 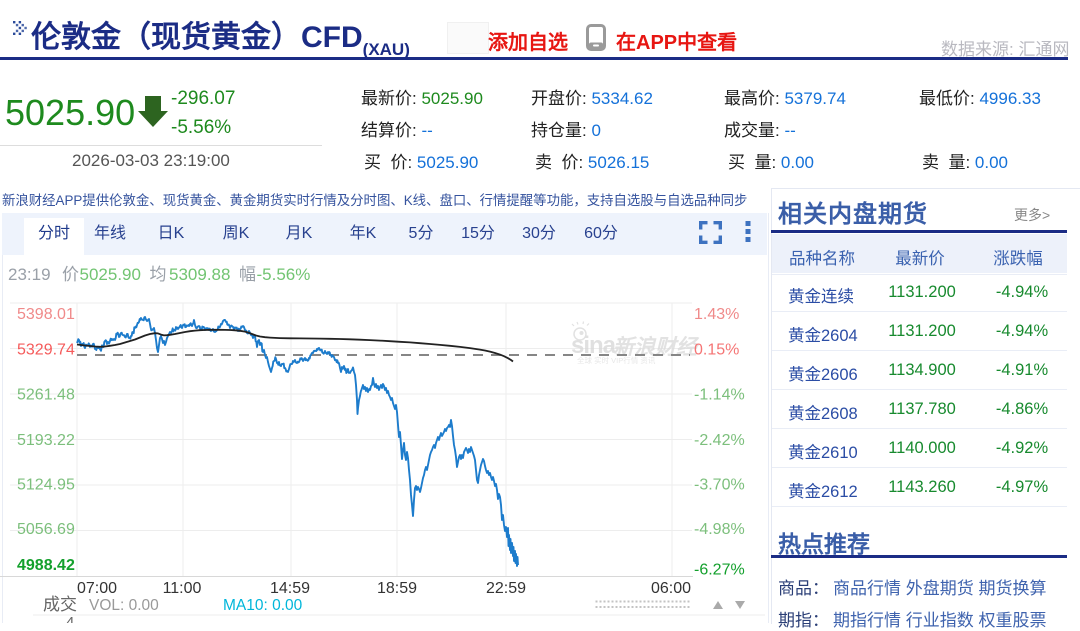 I want to click on svg-text: 成交, so click(x=60, y=604).